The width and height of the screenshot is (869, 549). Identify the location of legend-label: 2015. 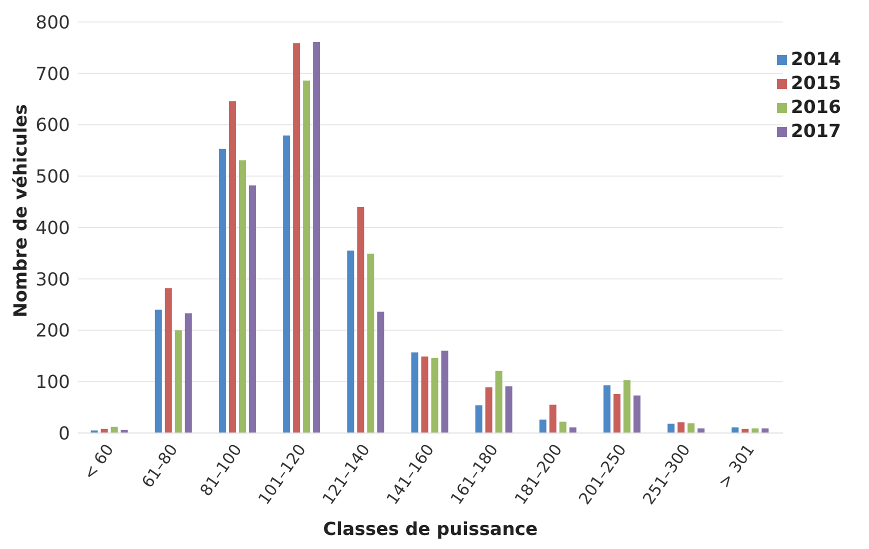
(815, 83).